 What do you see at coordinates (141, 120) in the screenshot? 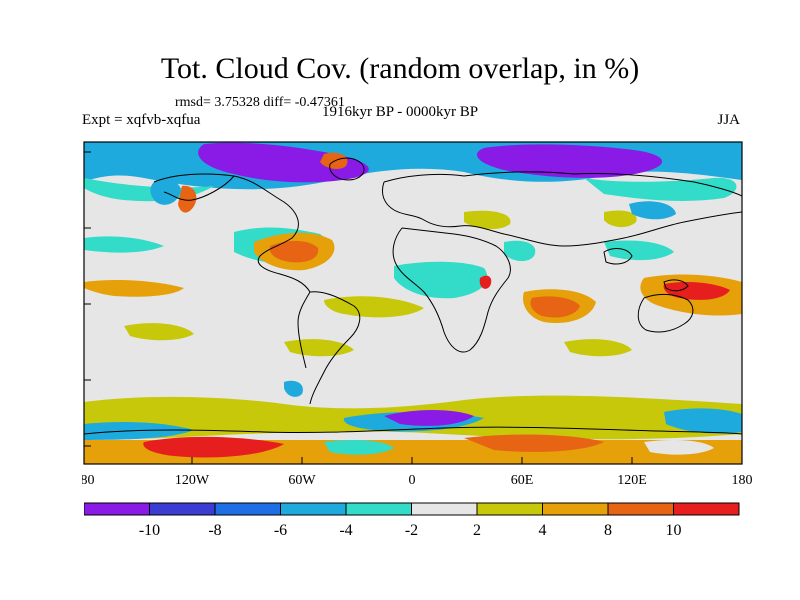
I see `experiment-label: Expt = xqfvb-xqfua` at bounding box center [141, 120].